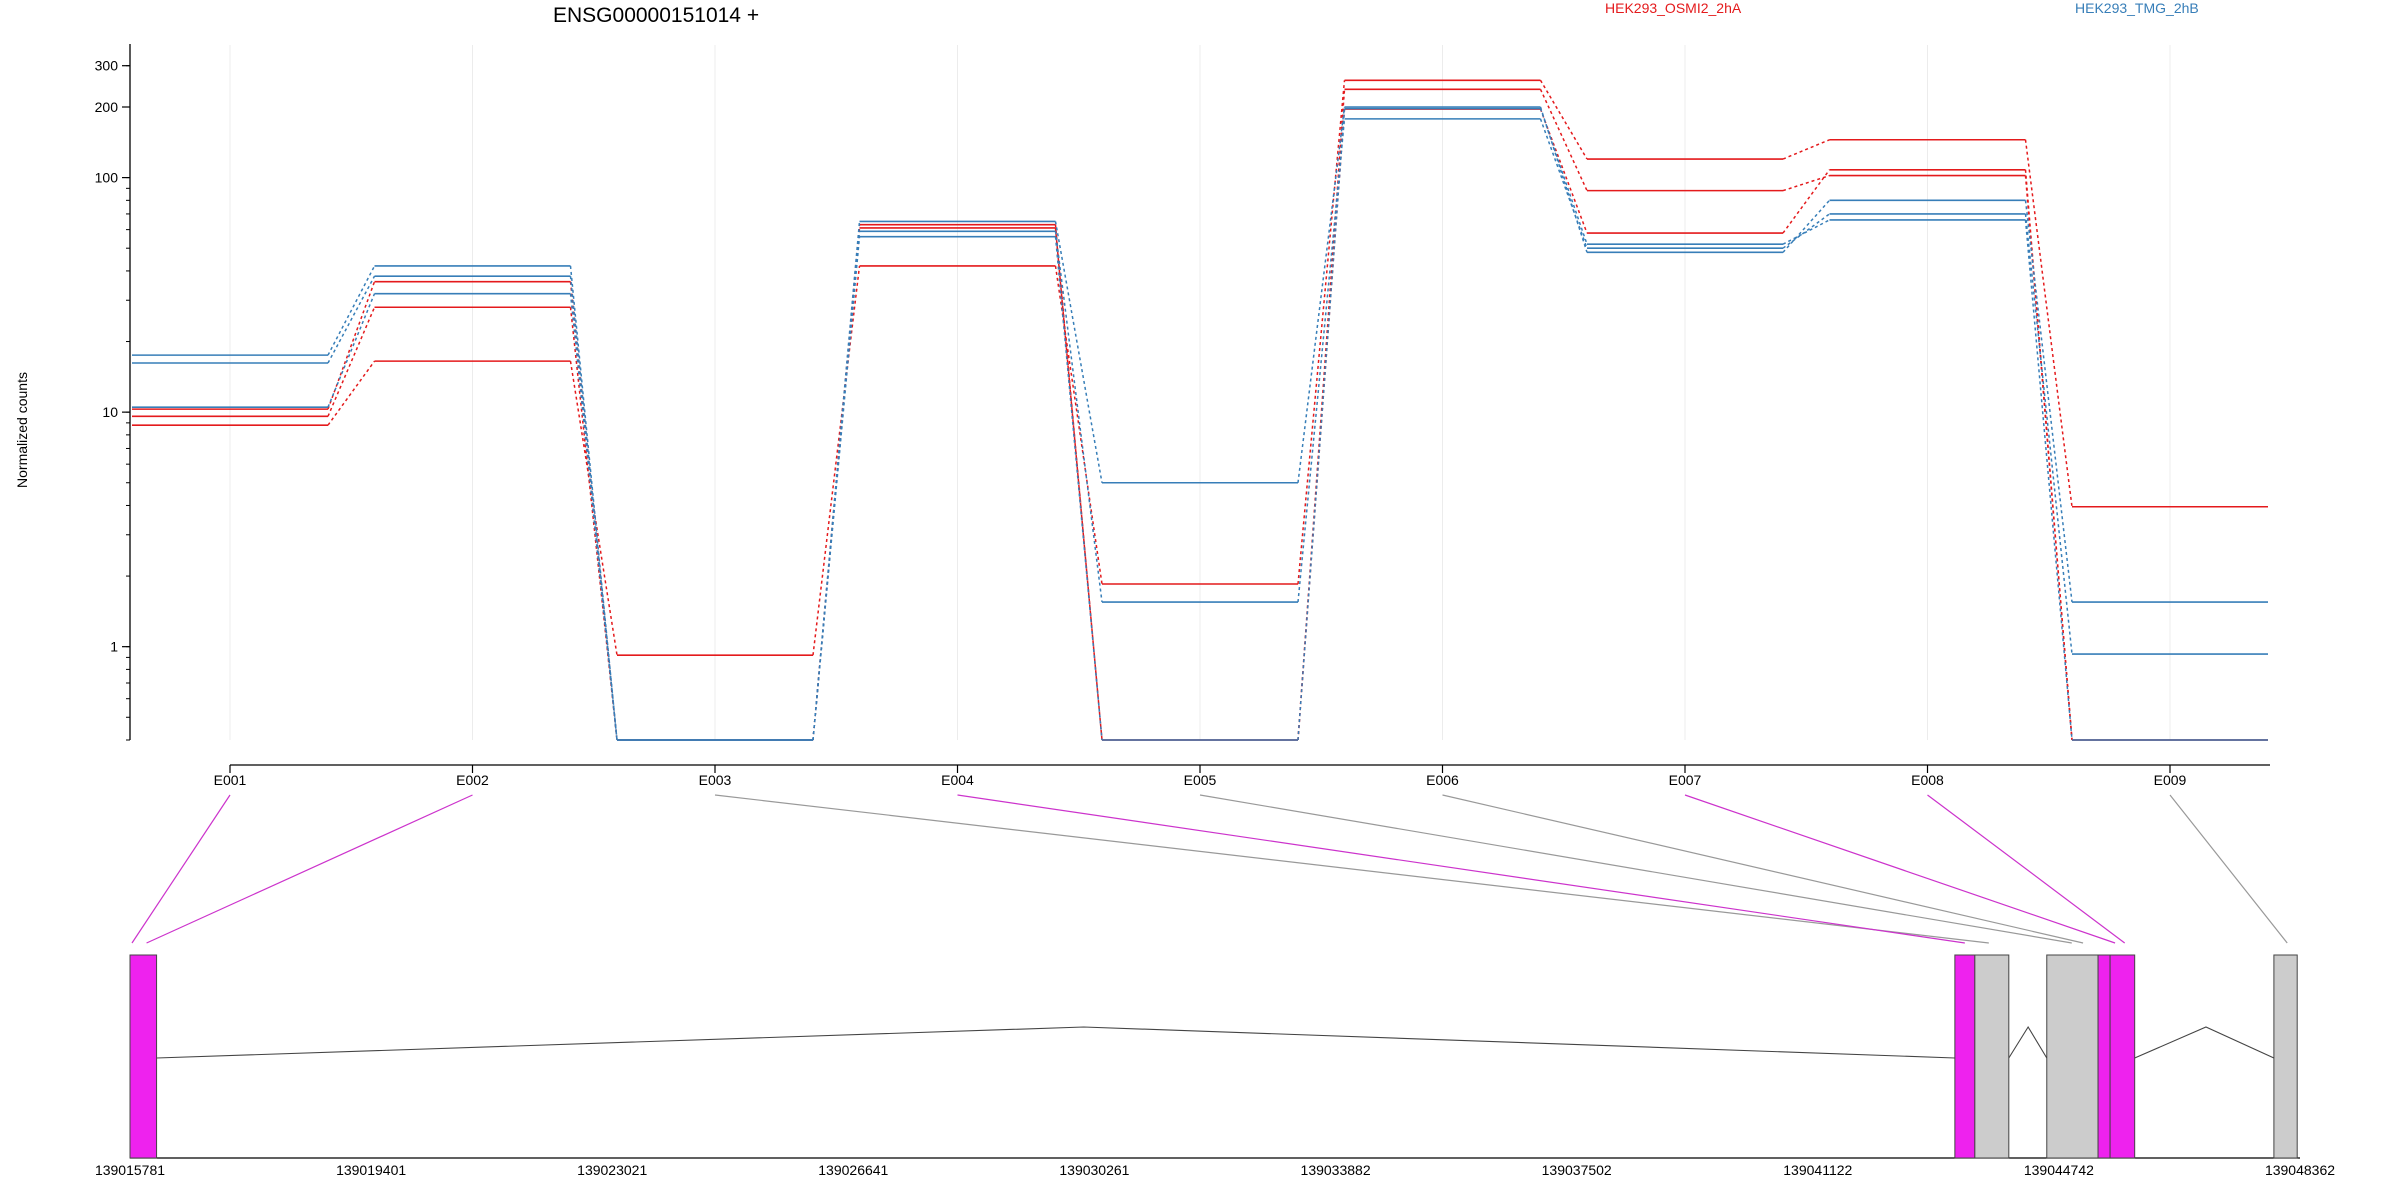 The image size is (2400, 1200). Describe the element at coordinates (230, 780) in the screenshot. I see `x-tick-label-e001: E001` at that location.